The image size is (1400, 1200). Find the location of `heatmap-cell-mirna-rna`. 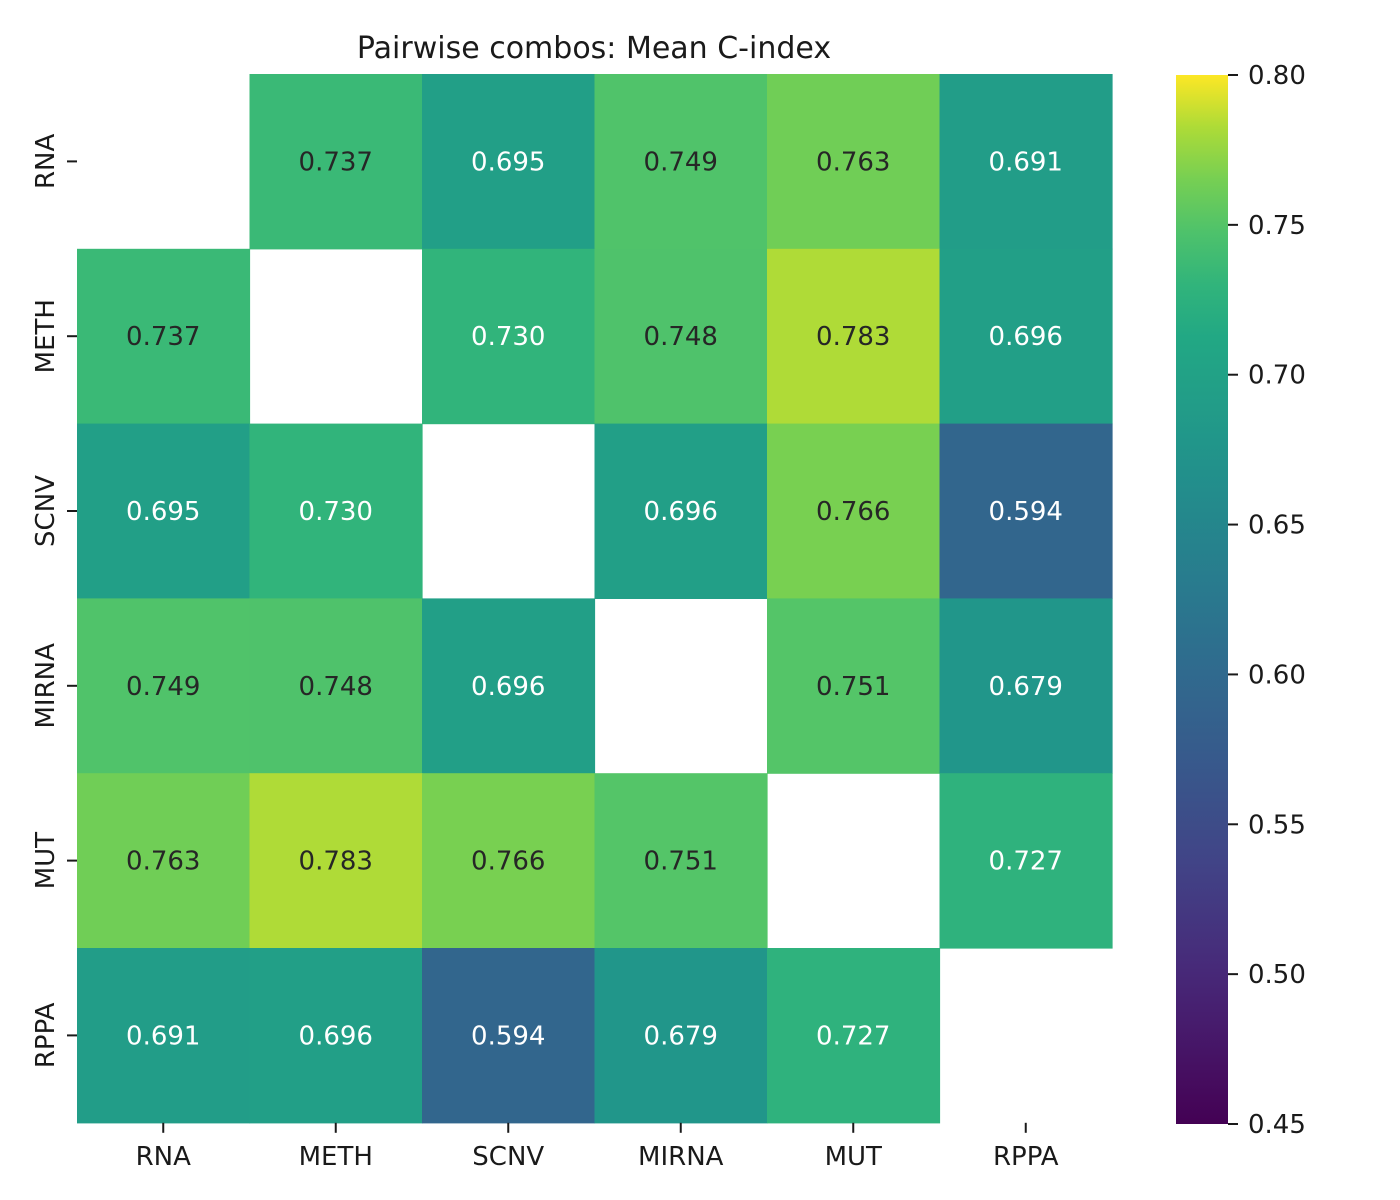

heatmap-cell-mirna-rna is located at coordinates (164, 686).